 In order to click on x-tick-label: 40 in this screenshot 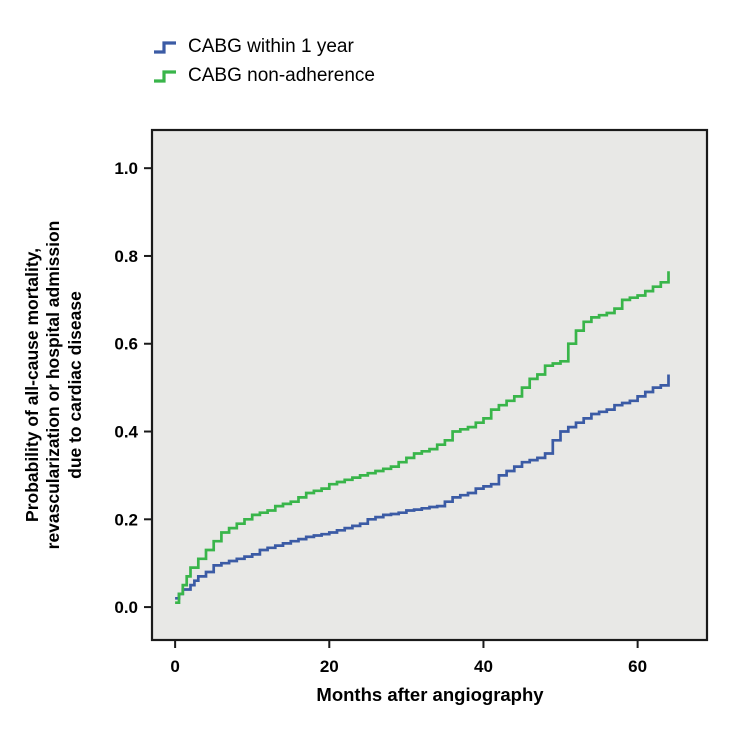, I will do `click(483, 666)`.